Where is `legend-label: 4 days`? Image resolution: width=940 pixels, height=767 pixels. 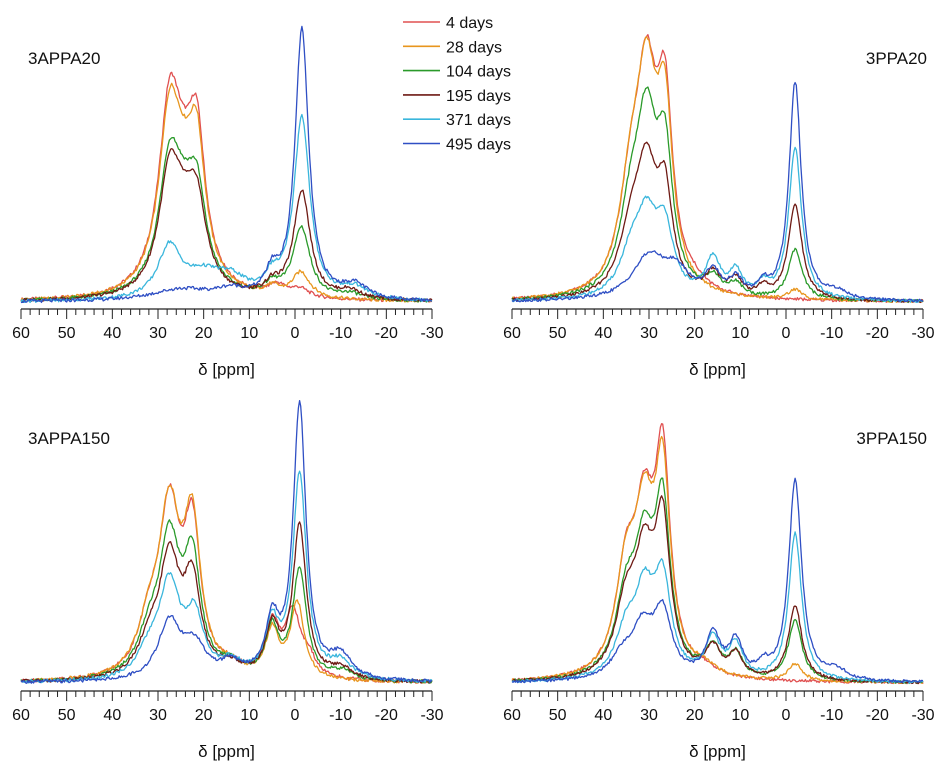
legend-label: 4 days is located at coordinates (469, 23).